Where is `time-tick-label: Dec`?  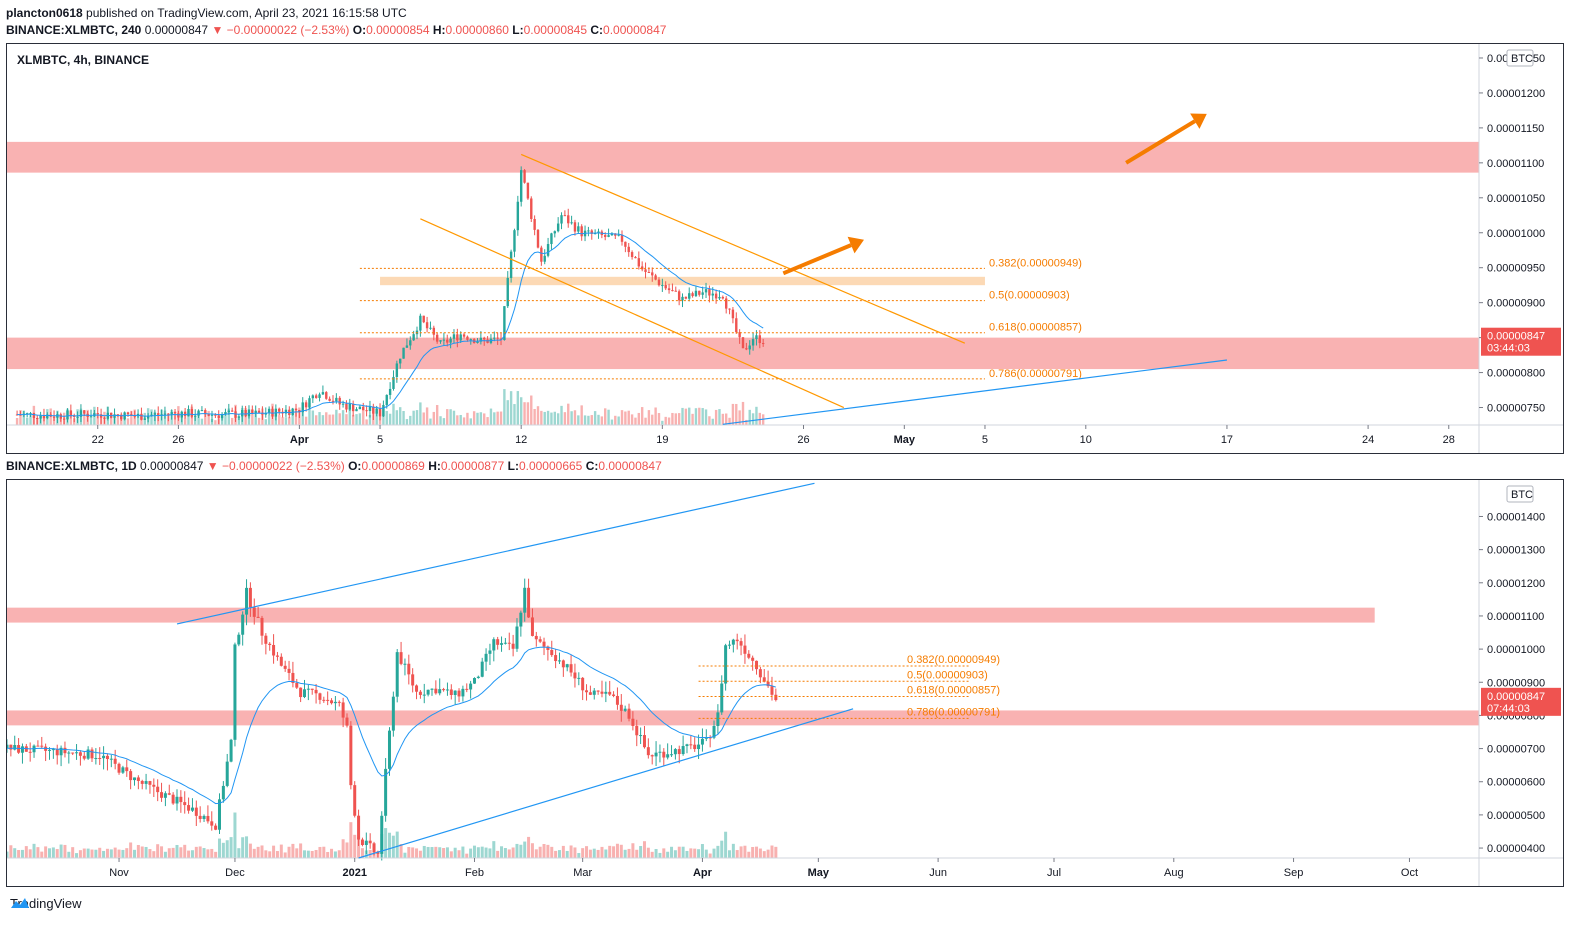 time-tick-label: Dec is located at coordinates (235, 873).